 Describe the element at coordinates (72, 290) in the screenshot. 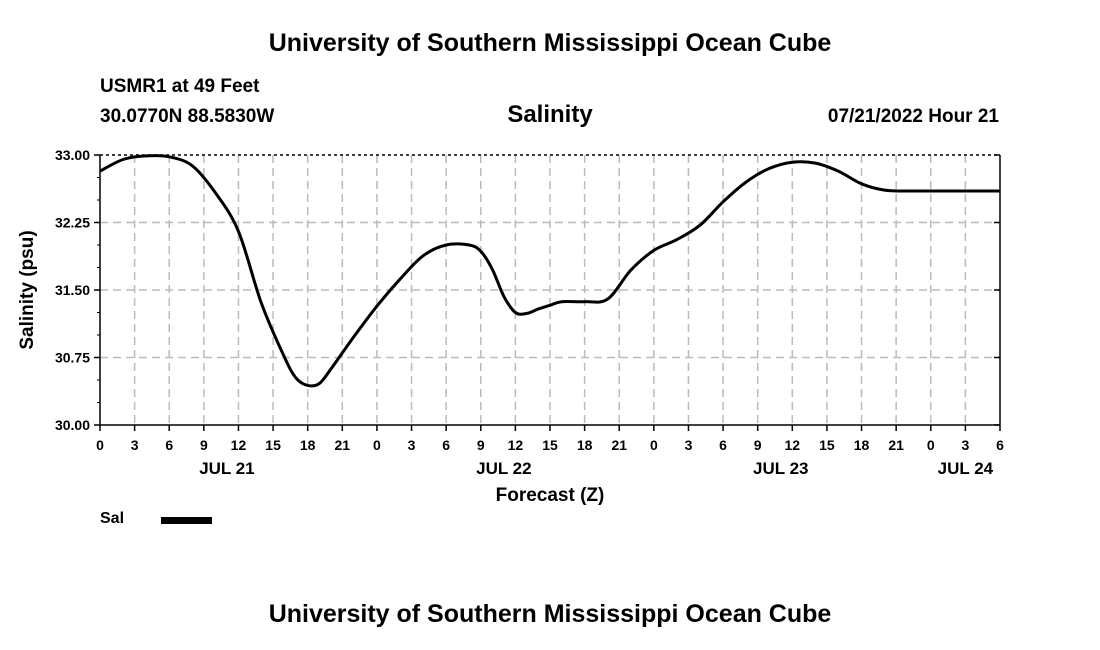

I see `y-tick-label: 31.50` at that location.